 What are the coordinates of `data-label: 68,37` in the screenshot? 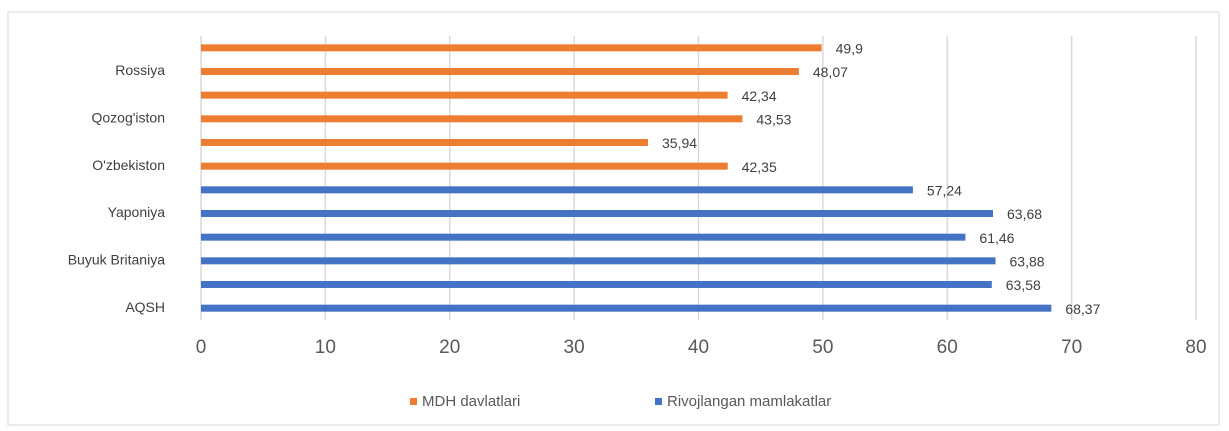 It's located at (1082, 309).